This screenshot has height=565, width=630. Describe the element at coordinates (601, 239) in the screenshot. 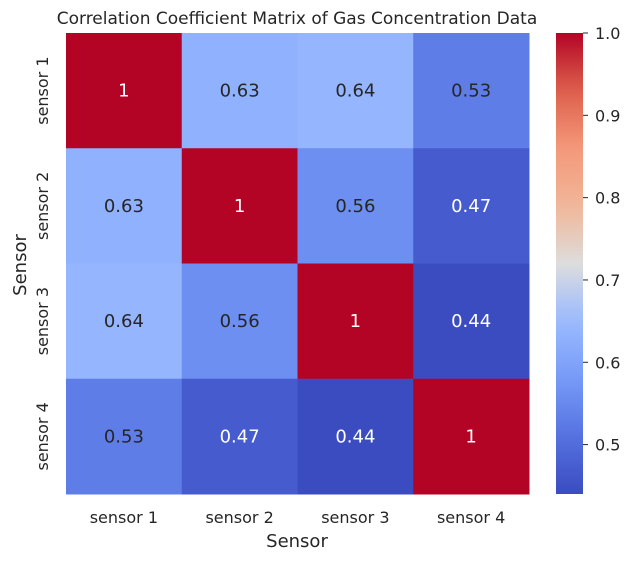

I see `colorbar-ticks: 0.5 0.6 0.7 0.8 0.9 1.0` at that location.